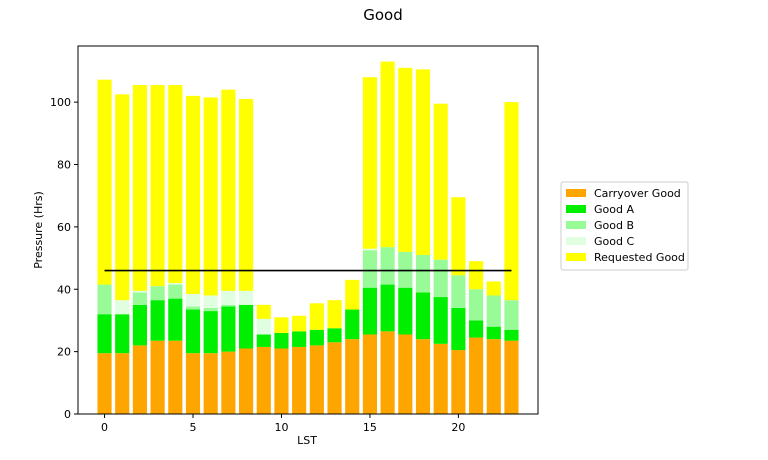  I want to click on x-tick-label-15: 15, so click(370, 427).